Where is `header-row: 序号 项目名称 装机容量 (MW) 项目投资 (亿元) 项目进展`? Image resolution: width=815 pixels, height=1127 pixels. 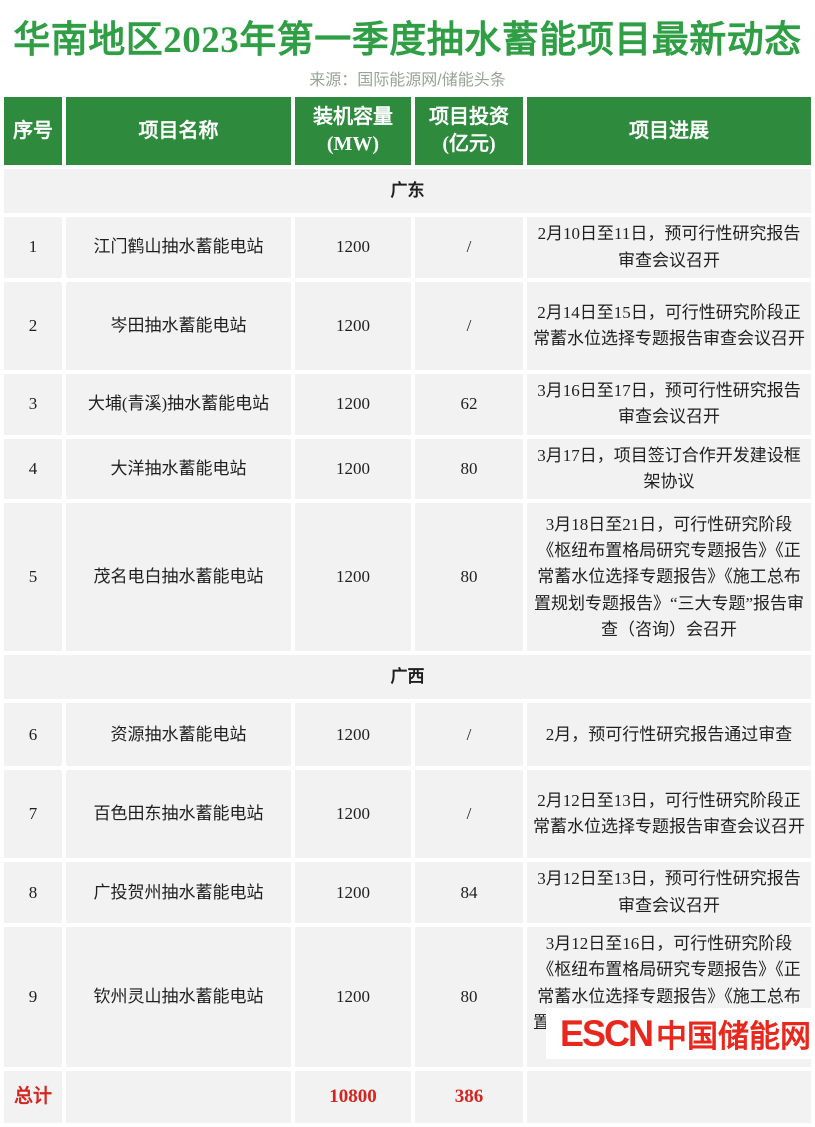
header-row: 序号 项目名称 装机容量 (MW) 项目投资 (亿元) 项目进展 is located at coordinates (407, 131).